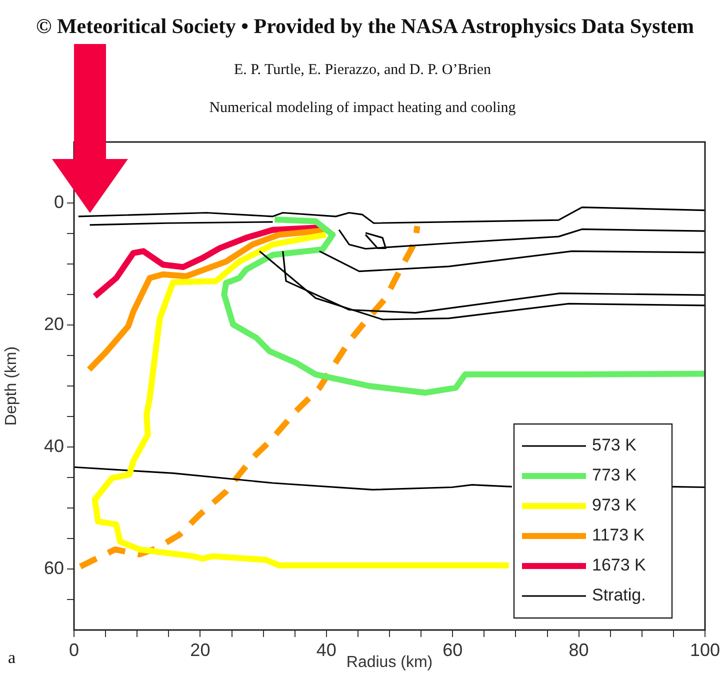 The height and width of the screenshot is (675, 725). What do you see at coordinates (619, 595) in the screenshot?
I see `legend-label: Stratig.` at bounding box center [619, 595].